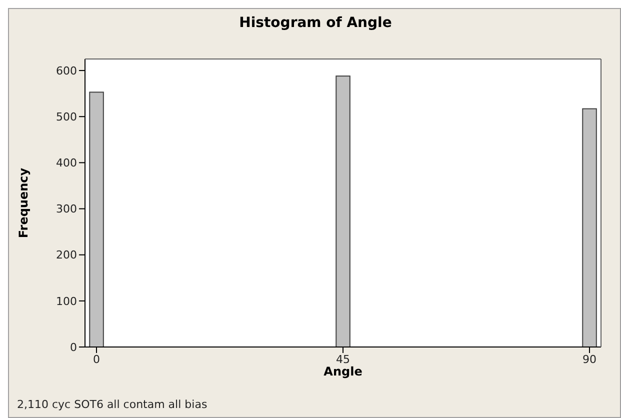  I want to click on y-tick-label: 300, so click(66, 209).